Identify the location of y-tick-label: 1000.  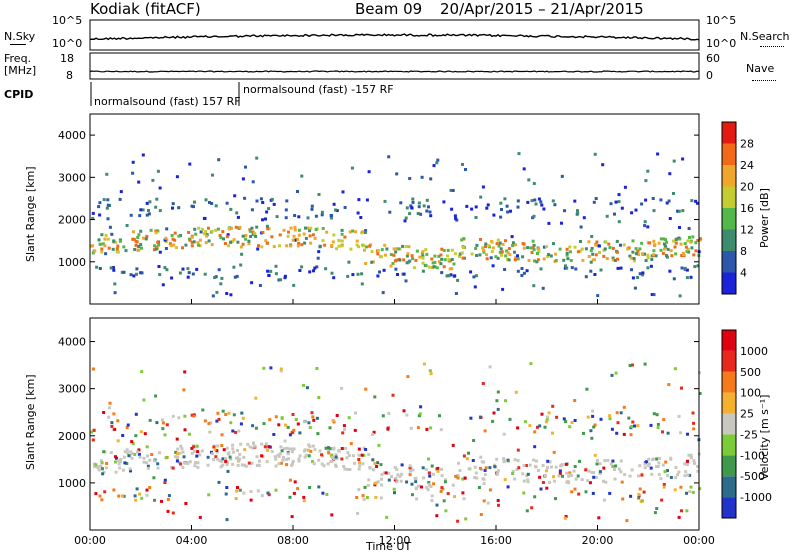
(72, 483).